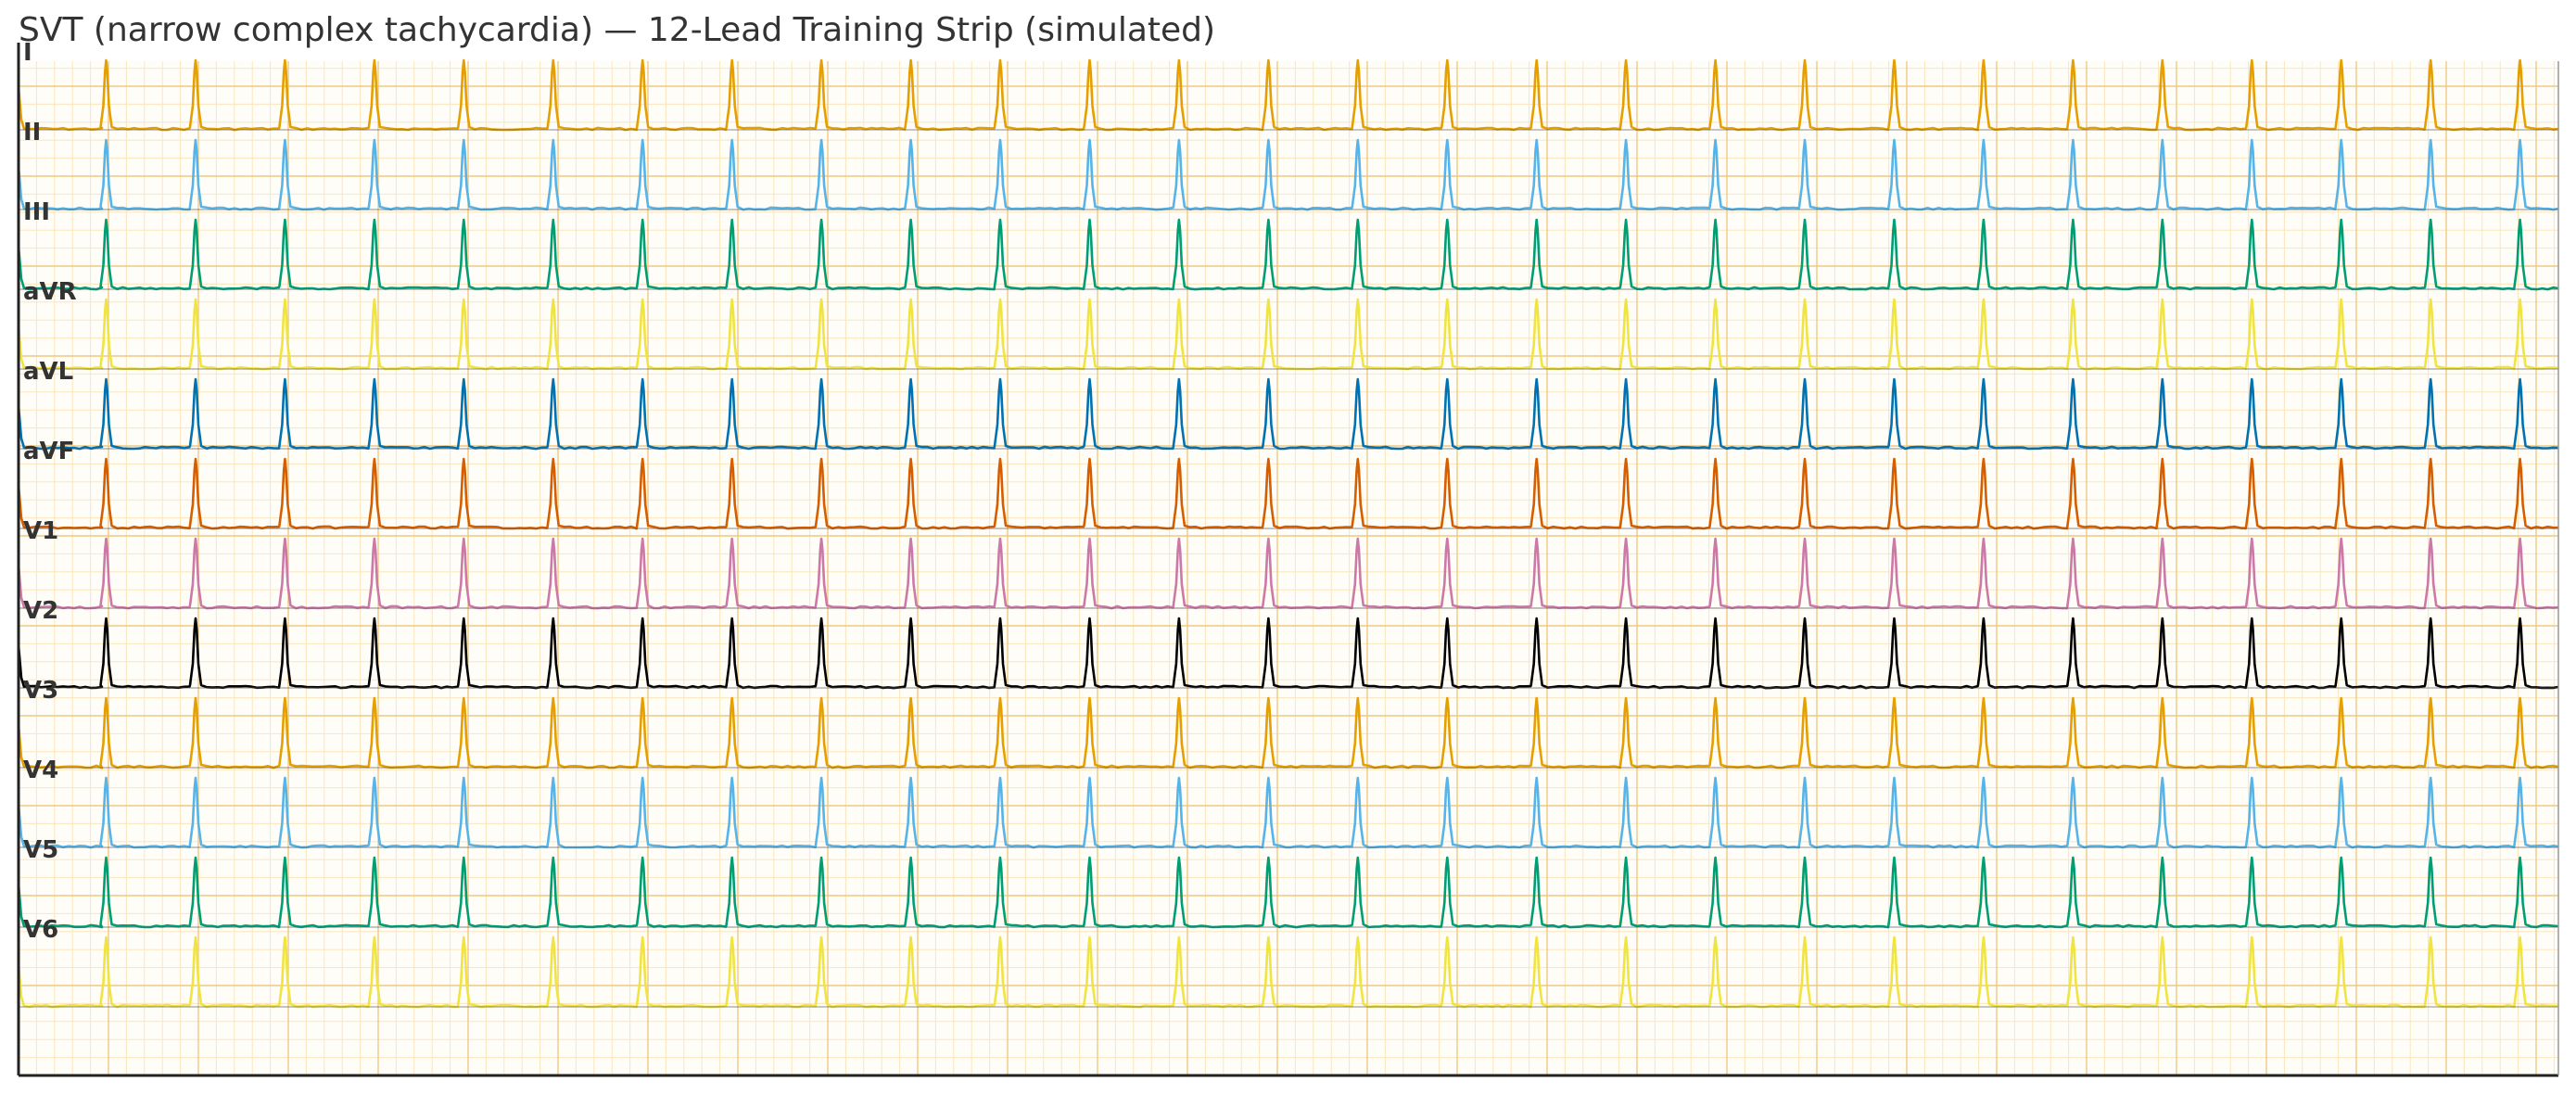 This screenshot has width=2576, height=1094. Describe the element at coordinates (1288, 653) in the screenshot. I see `trace-v2` at that location.